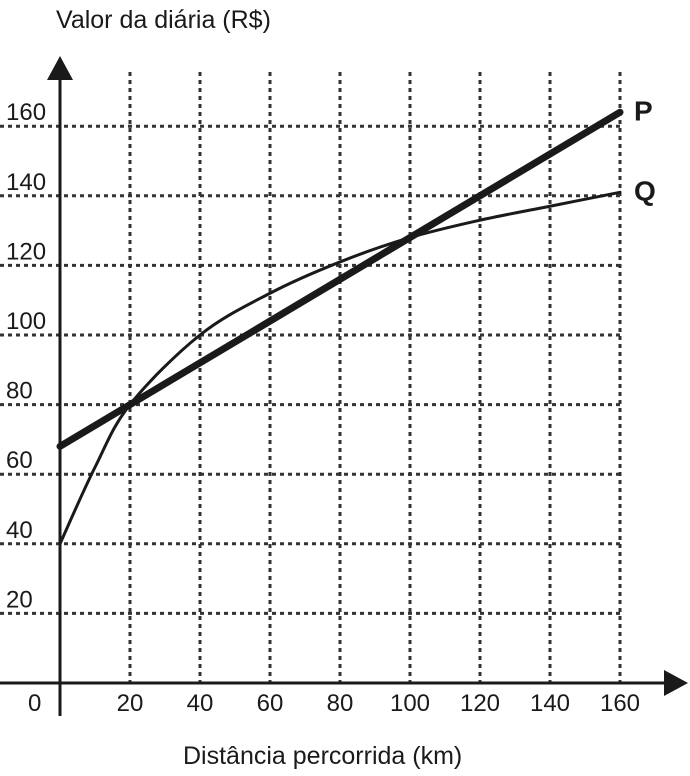 Image resolution: width=690 pixels, height=776 pixels. Describe the element at coordinates (676, 683) in the screenshot. I see `x-axis-arrow` at that location.